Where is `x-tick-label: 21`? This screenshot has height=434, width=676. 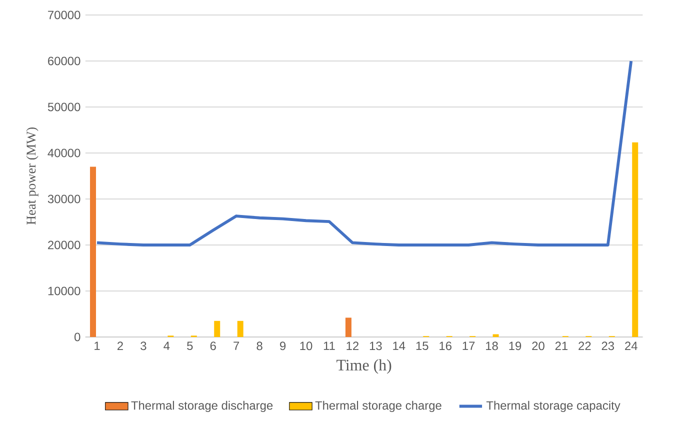
x-tick-label: 21 is located at coordinates (561, 346).